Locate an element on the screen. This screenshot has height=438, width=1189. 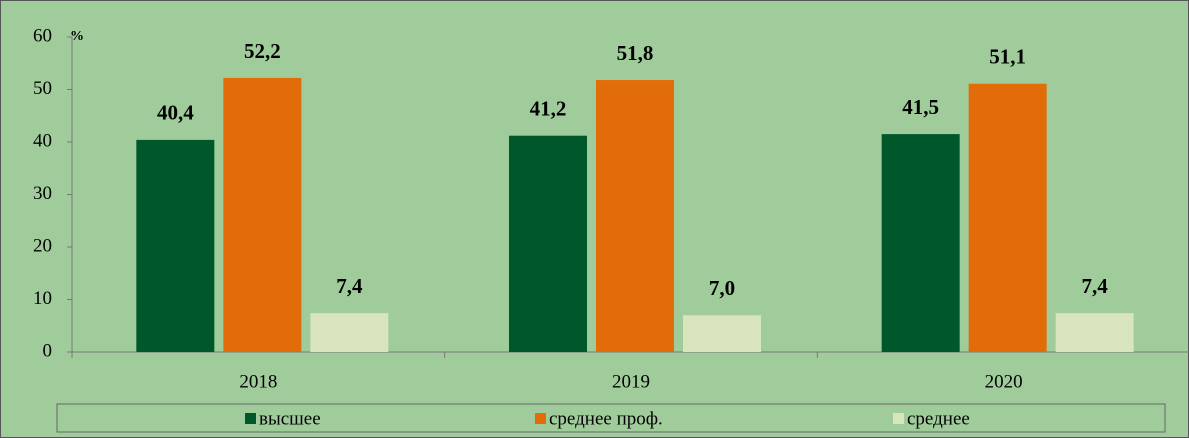
y-tick-label: 40 is located at coordinates (42, 140).